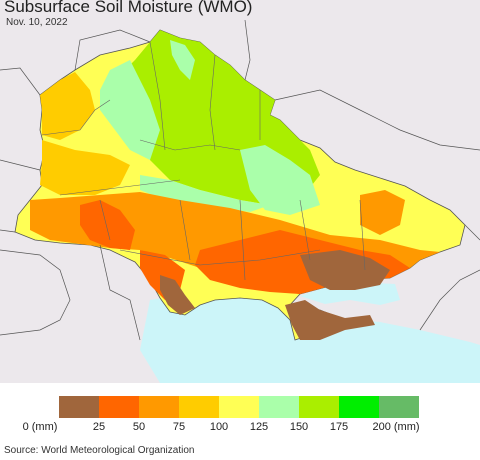  What do you see at coordinates (107, 225) in the screenshot?
I see `south-dark-orange` at bounding box center [107, 225].